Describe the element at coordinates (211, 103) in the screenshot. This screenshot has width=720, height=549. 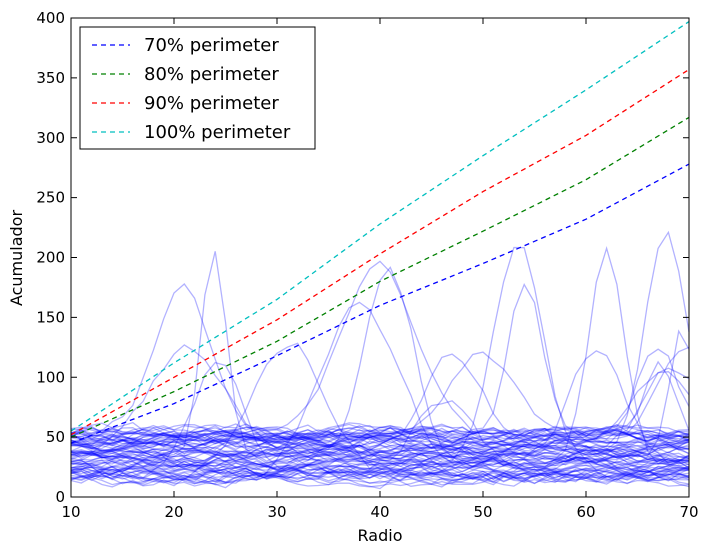
I see `legend-entry: 90% perimeter` at that location.